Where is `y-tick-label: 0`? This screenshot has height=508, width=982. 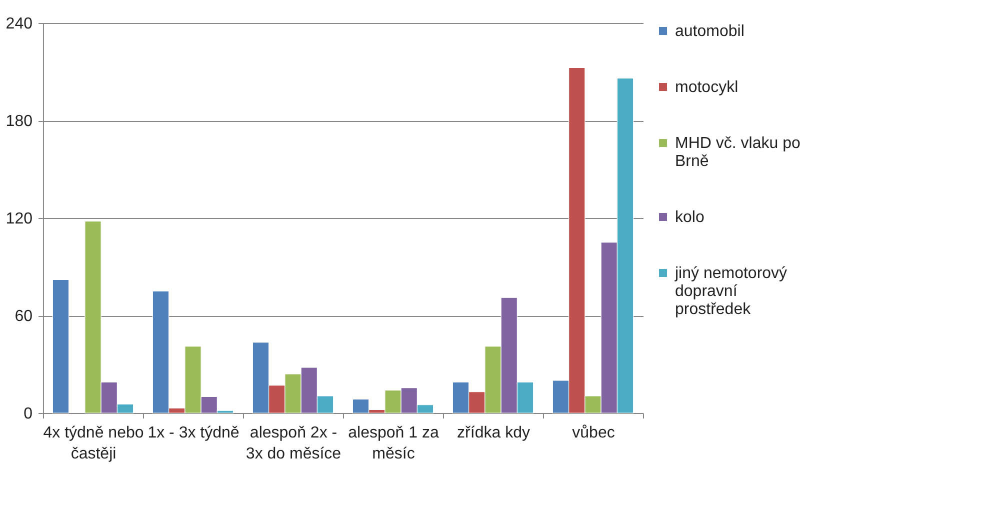
y-tick-label: 0 is located at coordinates (28, 414).